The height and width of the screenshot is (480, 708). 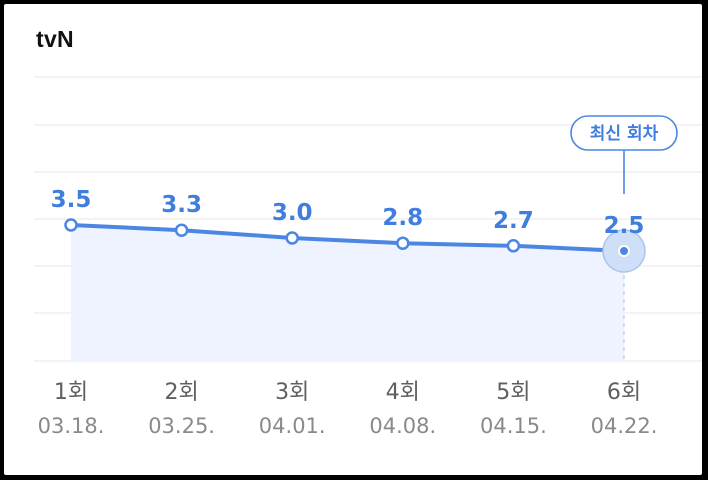 What do you see at coordinates (71, 392) in the screenshot?
I see `episode-tick-label: 1회` at bounding box center [71, 392].